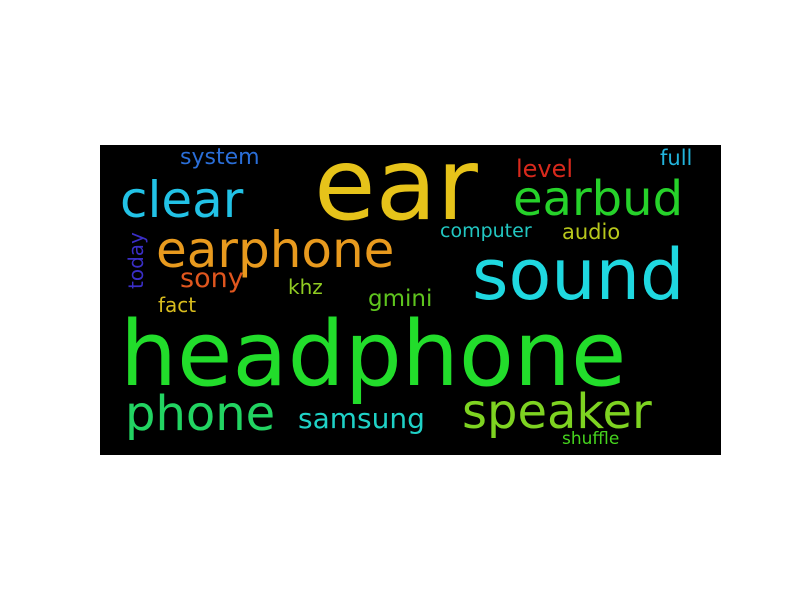  I want to click on word-audio: audio, so click(591, 232).